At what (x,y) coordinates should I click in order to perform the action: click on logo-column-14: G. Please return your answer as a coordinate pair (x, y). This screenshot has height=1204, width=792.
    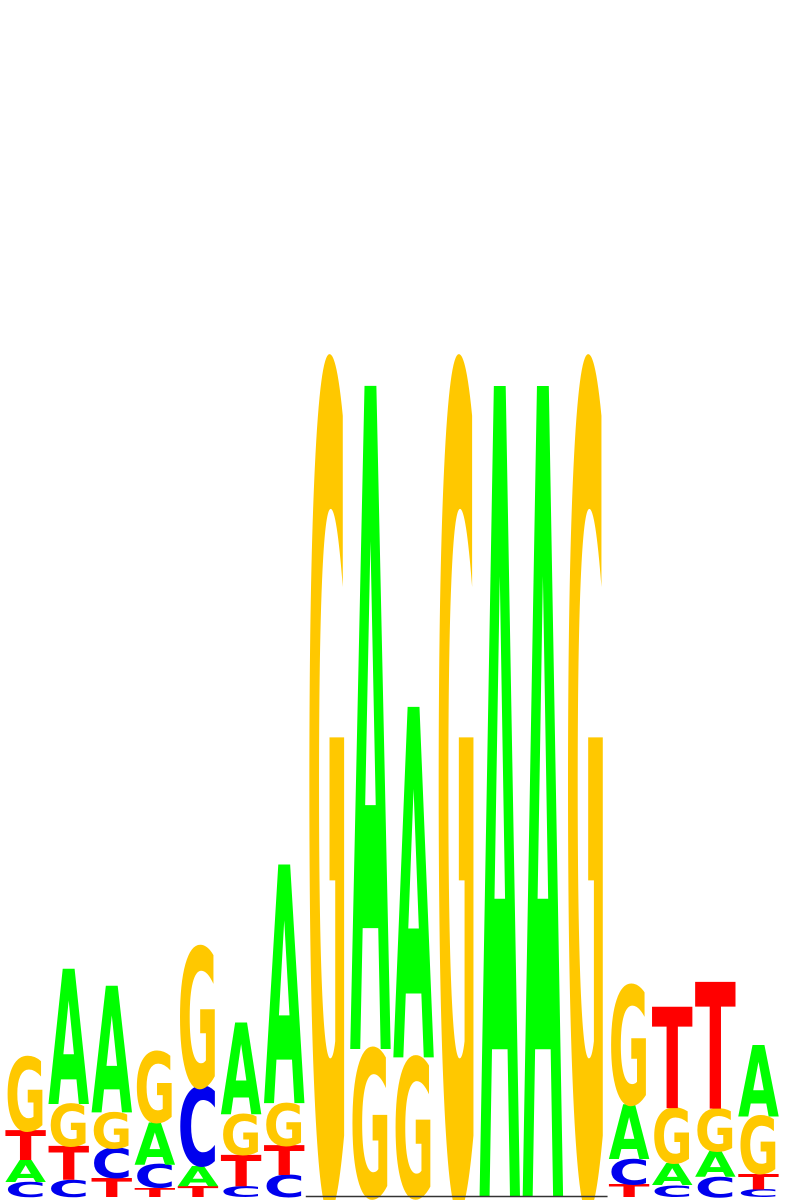
    Looking at the image, I should click on (586, 673).